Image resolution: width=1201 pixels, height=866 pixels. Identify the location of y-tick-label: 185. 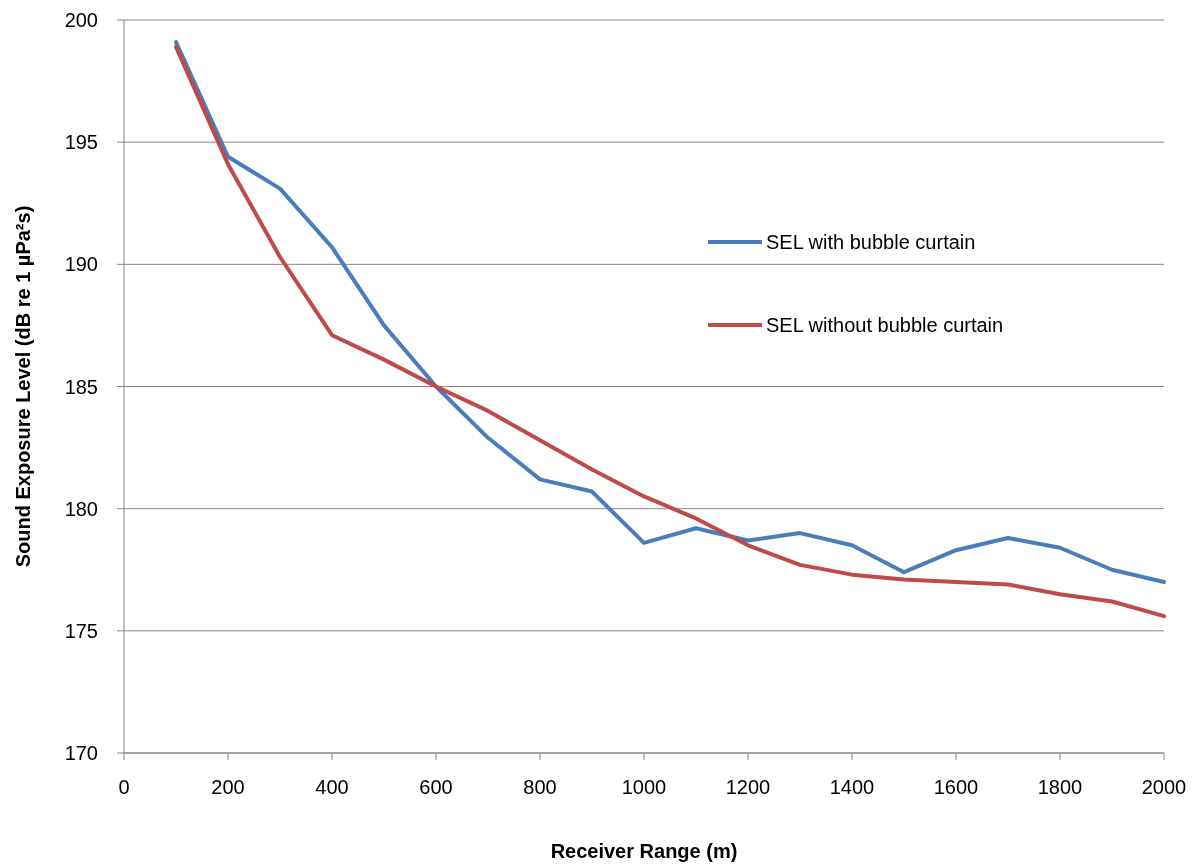
(81, 386).